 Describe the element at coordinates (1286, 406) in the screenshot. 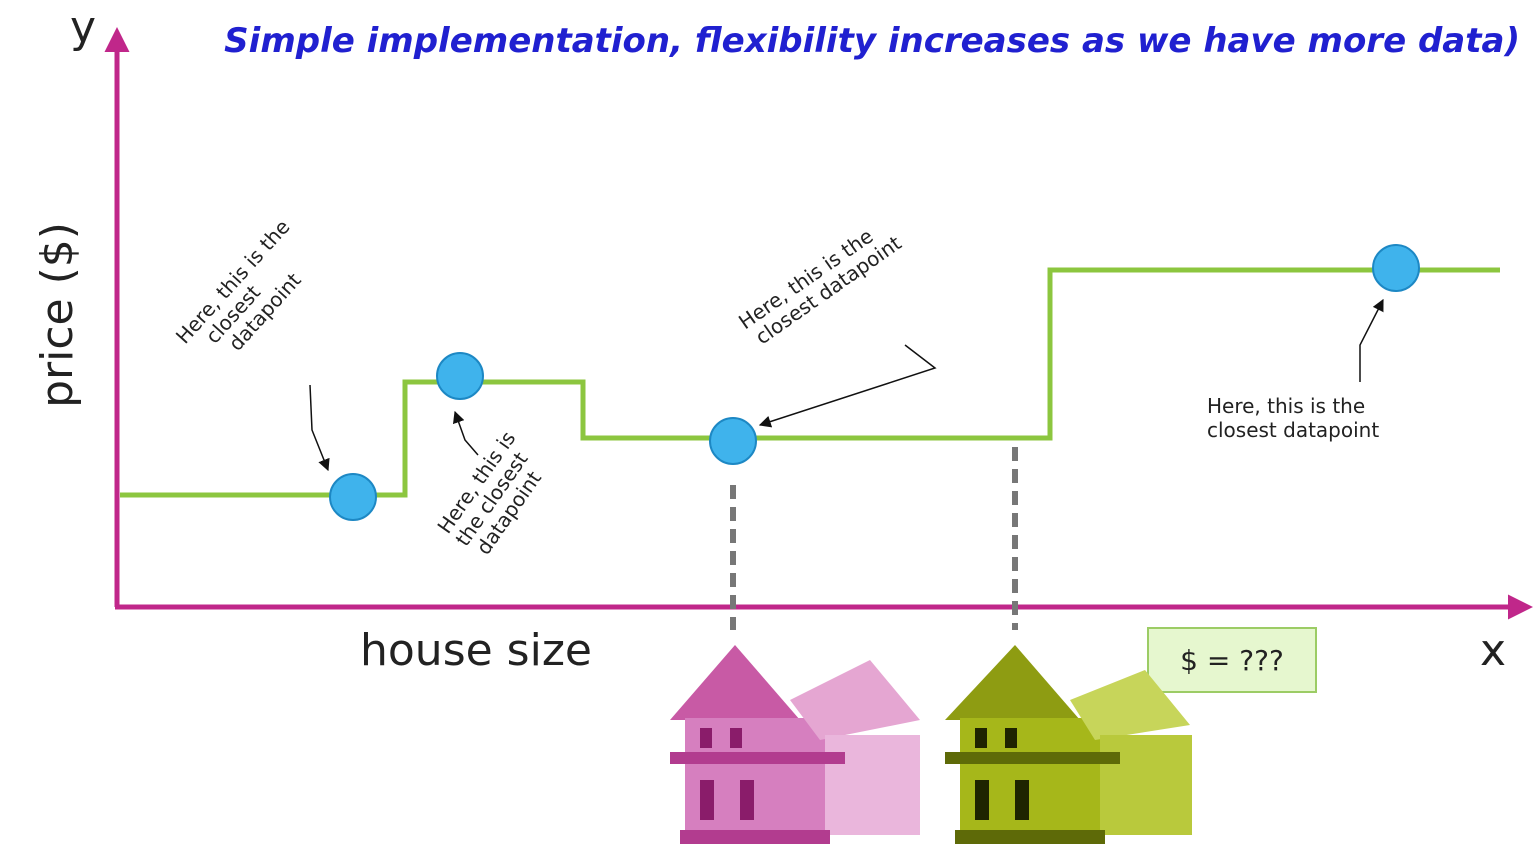

I see `annotation-line: Here, this is the` at that location.